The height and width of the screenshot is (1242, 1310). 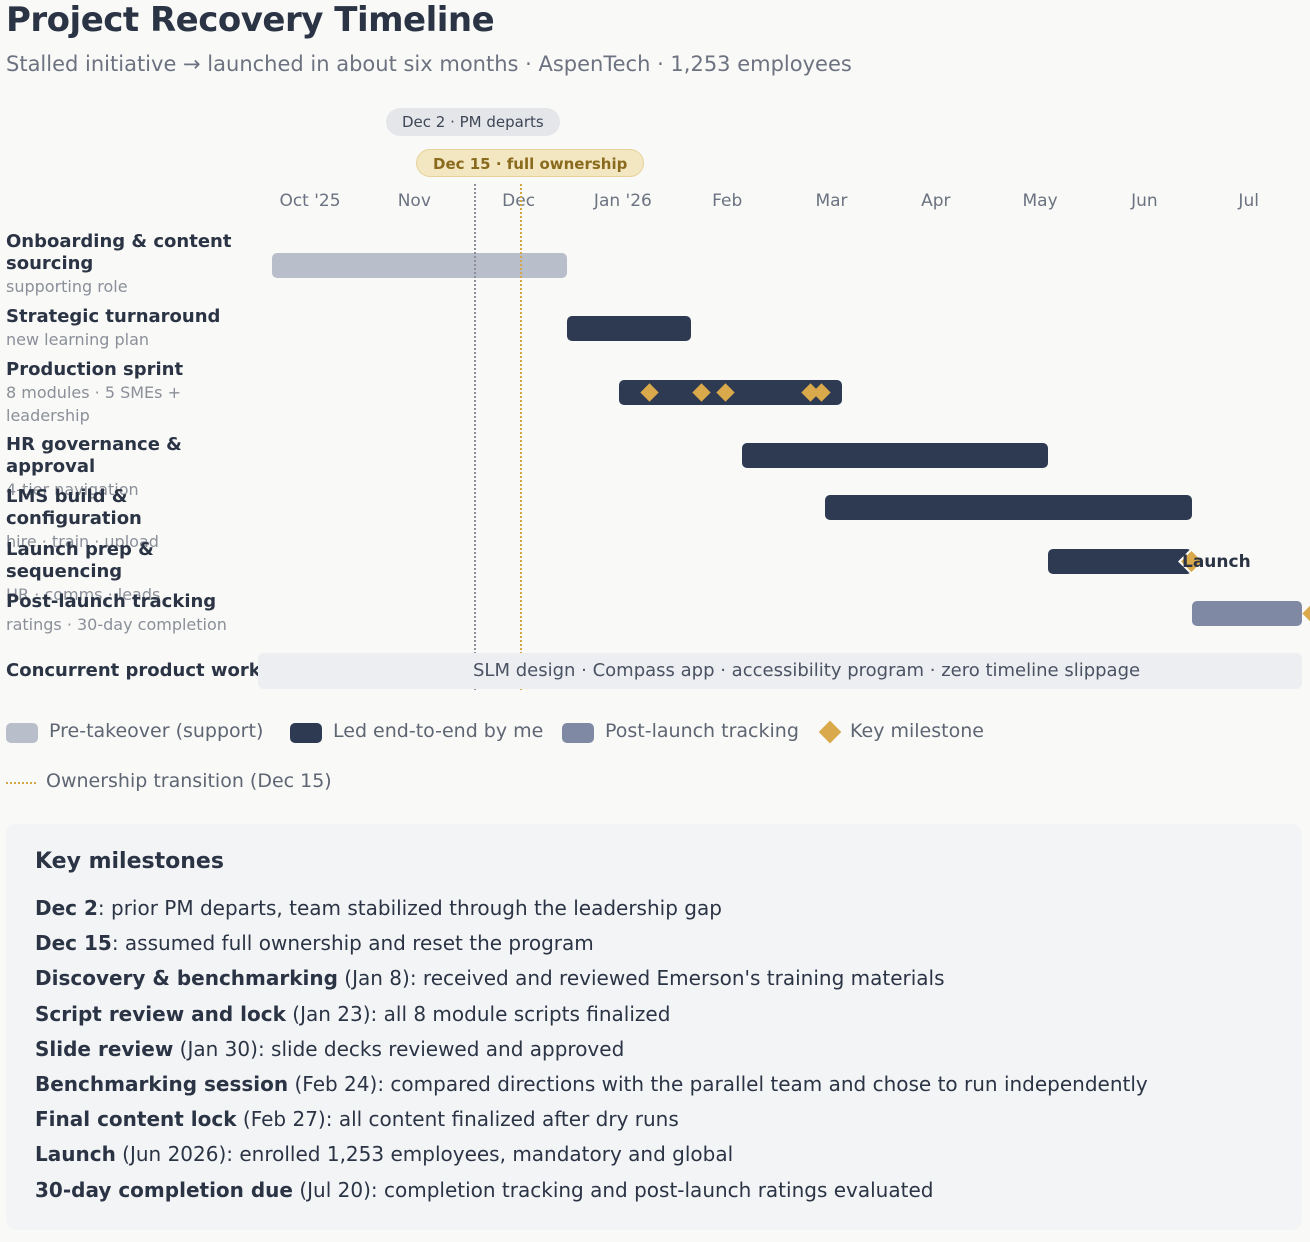 What do you see at coordinates (215, 1048) in the screenshot?
I see `milestone-item-date: (Jan 30)` at bounding box center [215, 1048].